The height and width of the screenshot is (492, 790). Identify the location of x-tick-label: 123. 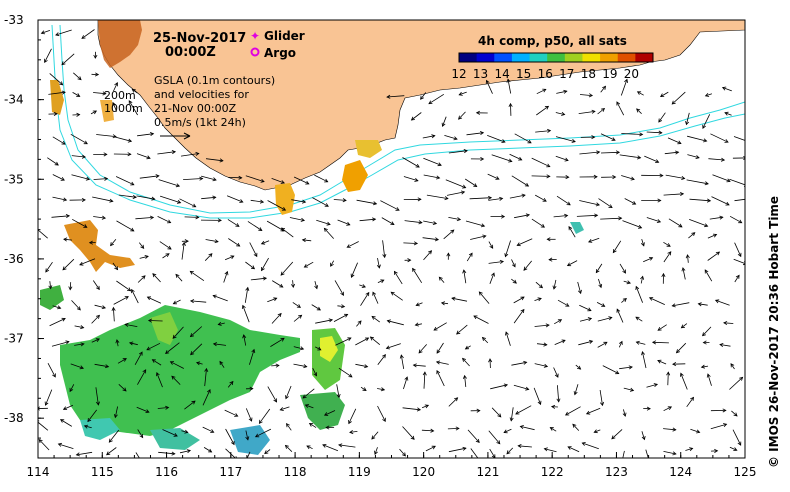
(616, 472).